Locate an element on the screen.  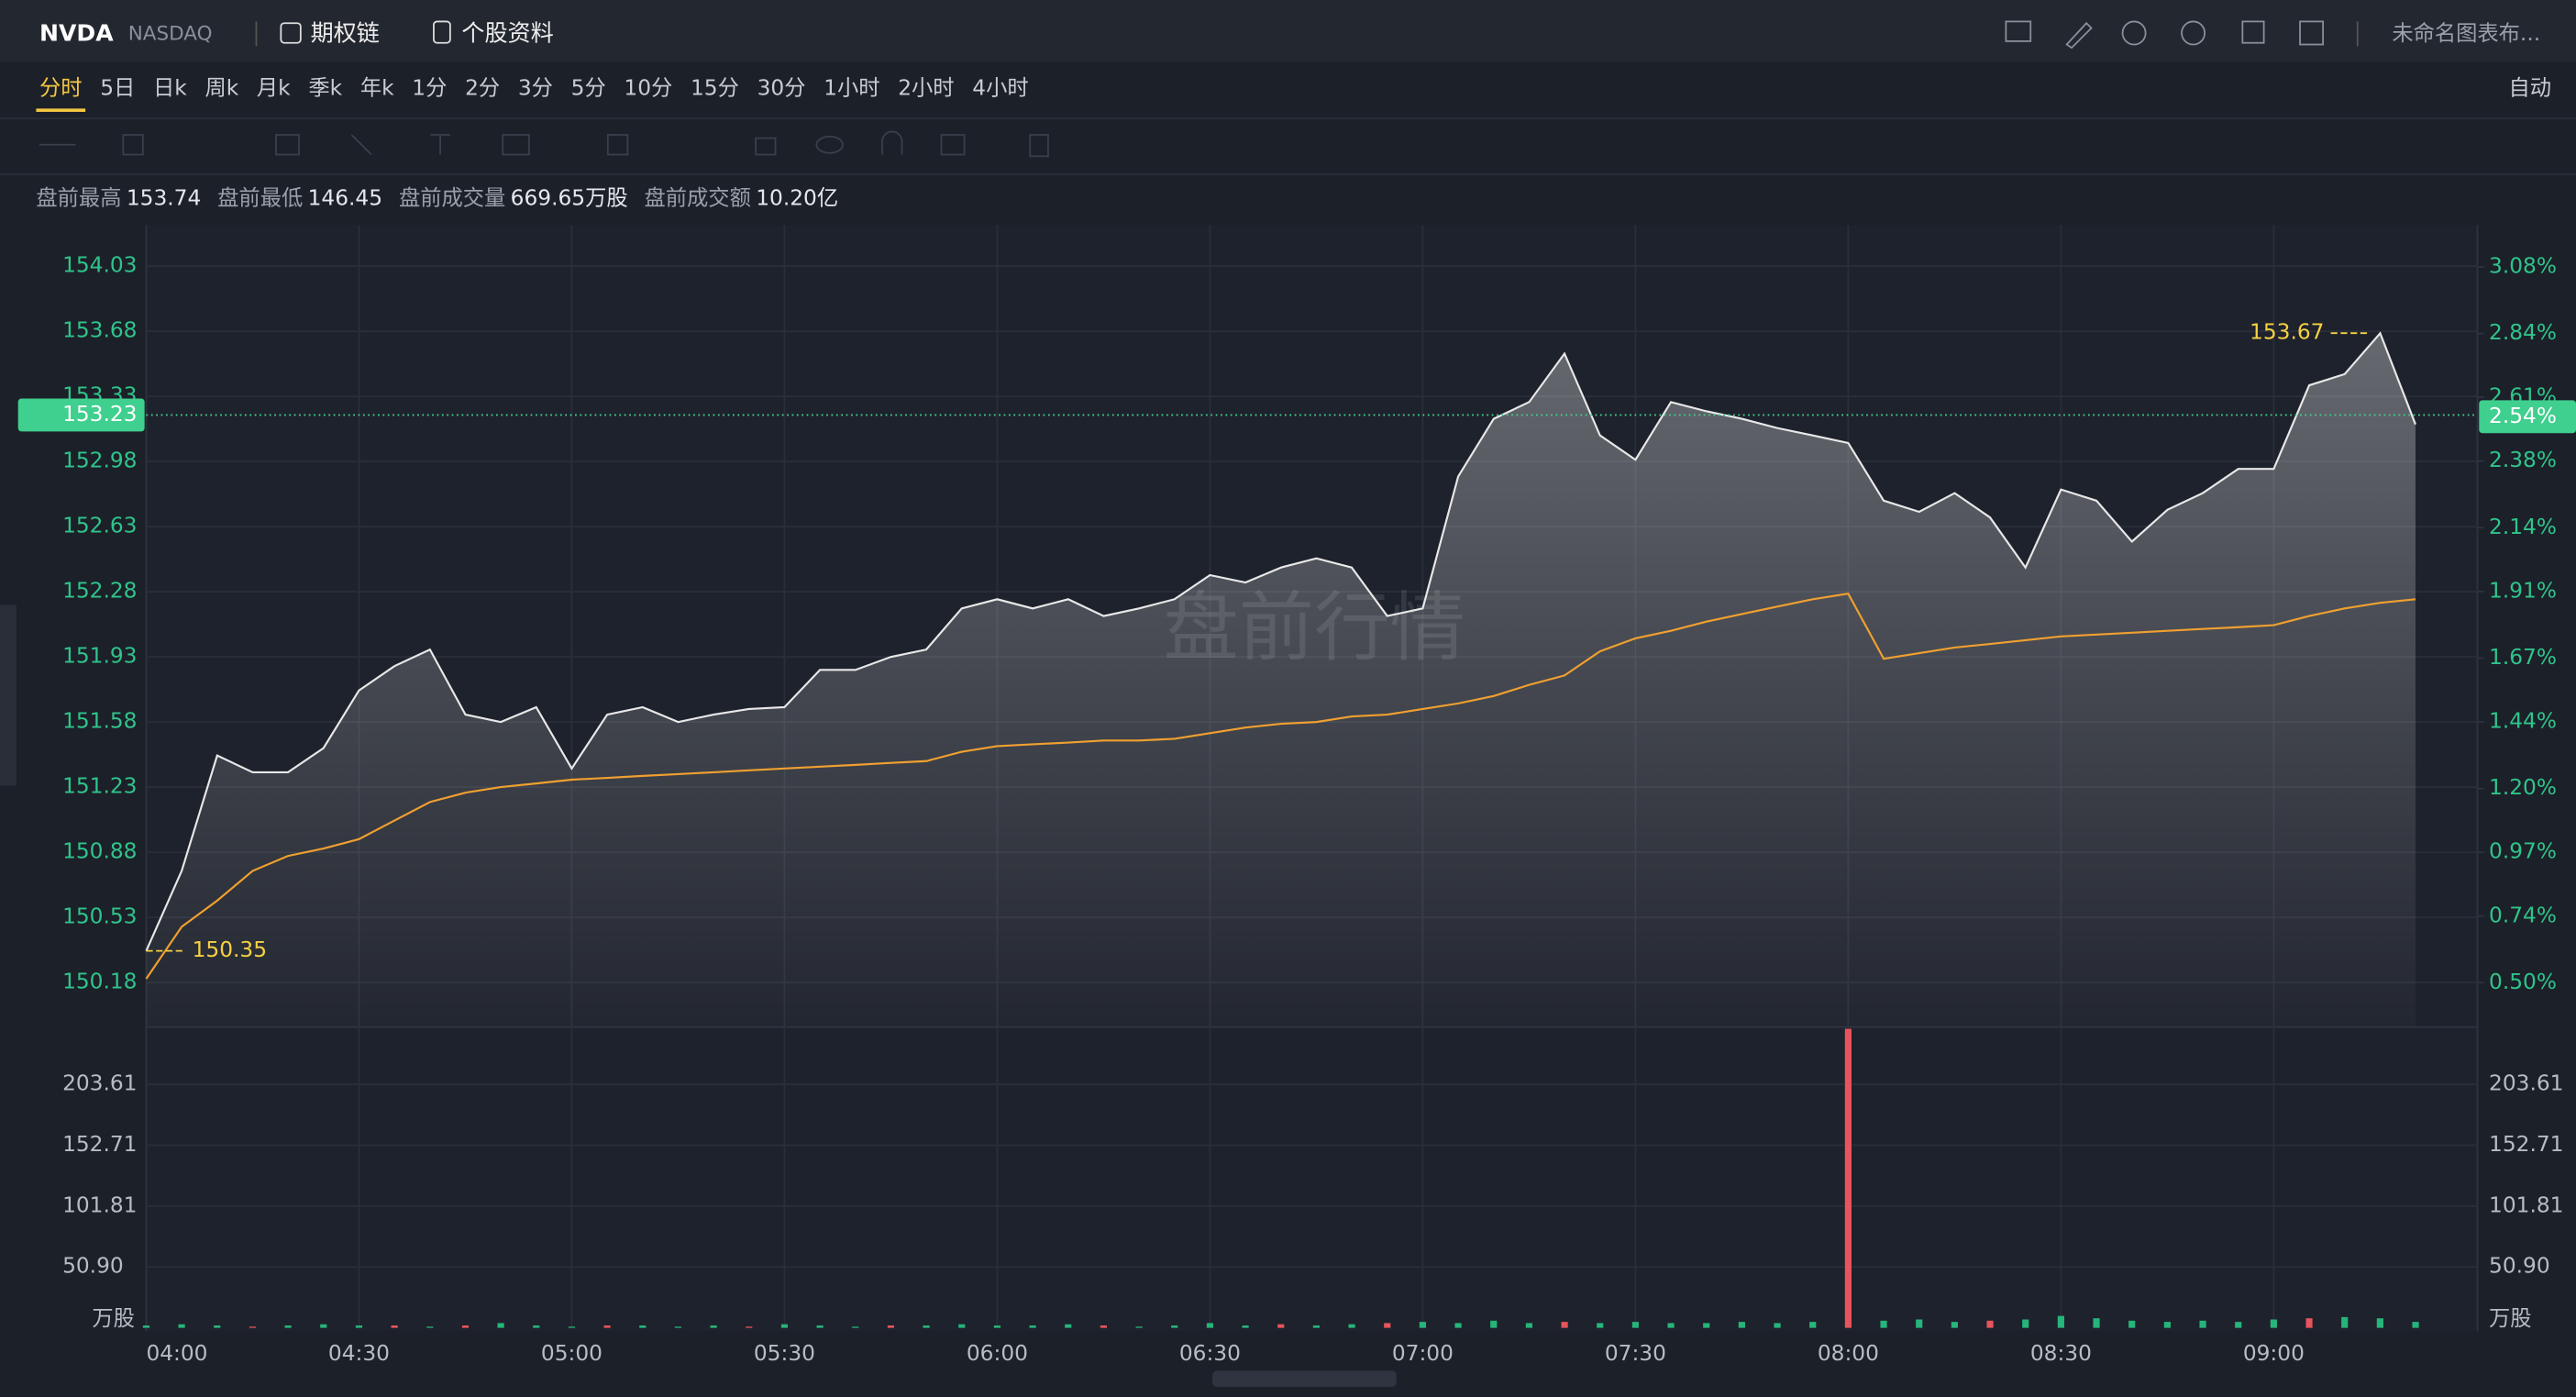
tab: 2分 is located at coordinates (482, 87).